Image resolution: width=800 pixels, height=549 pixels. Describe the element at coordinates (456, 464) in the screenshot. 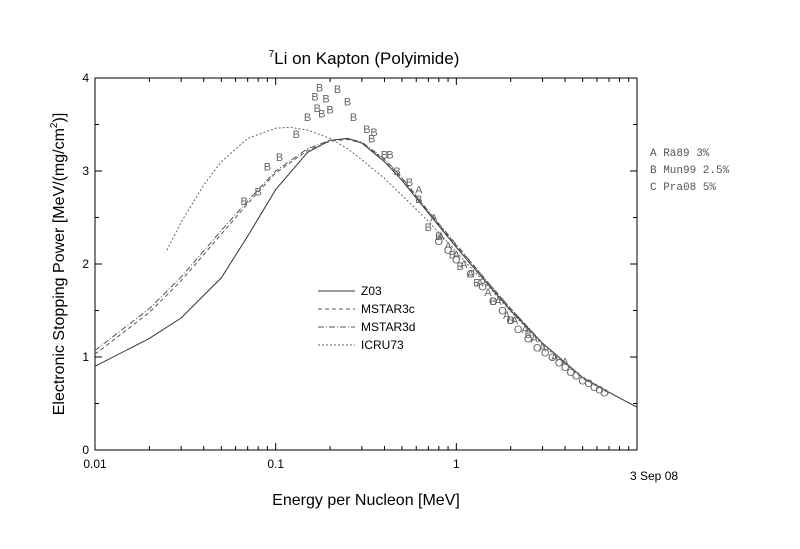

I see `x-tick-label: 1` at that location.